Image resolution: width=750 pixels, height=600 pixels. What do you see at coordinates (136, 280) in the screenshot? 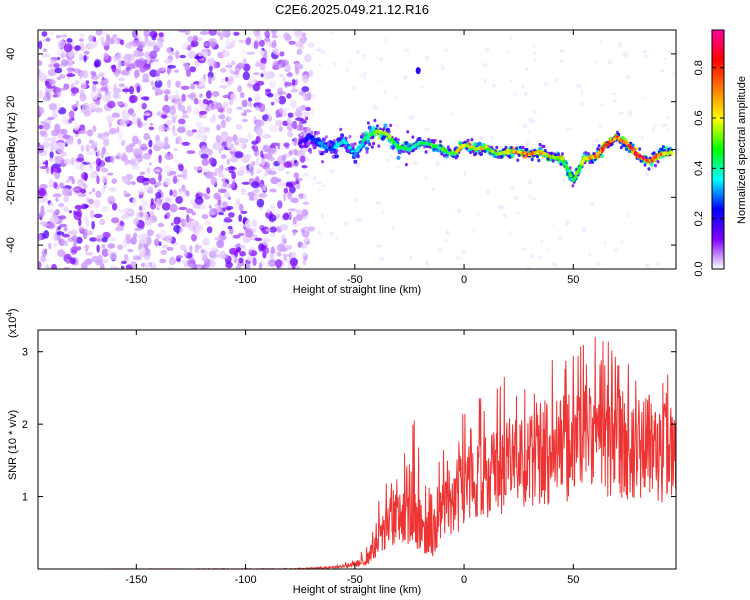
I see `x-tick-label: -150` at bounding box center [136, 280].